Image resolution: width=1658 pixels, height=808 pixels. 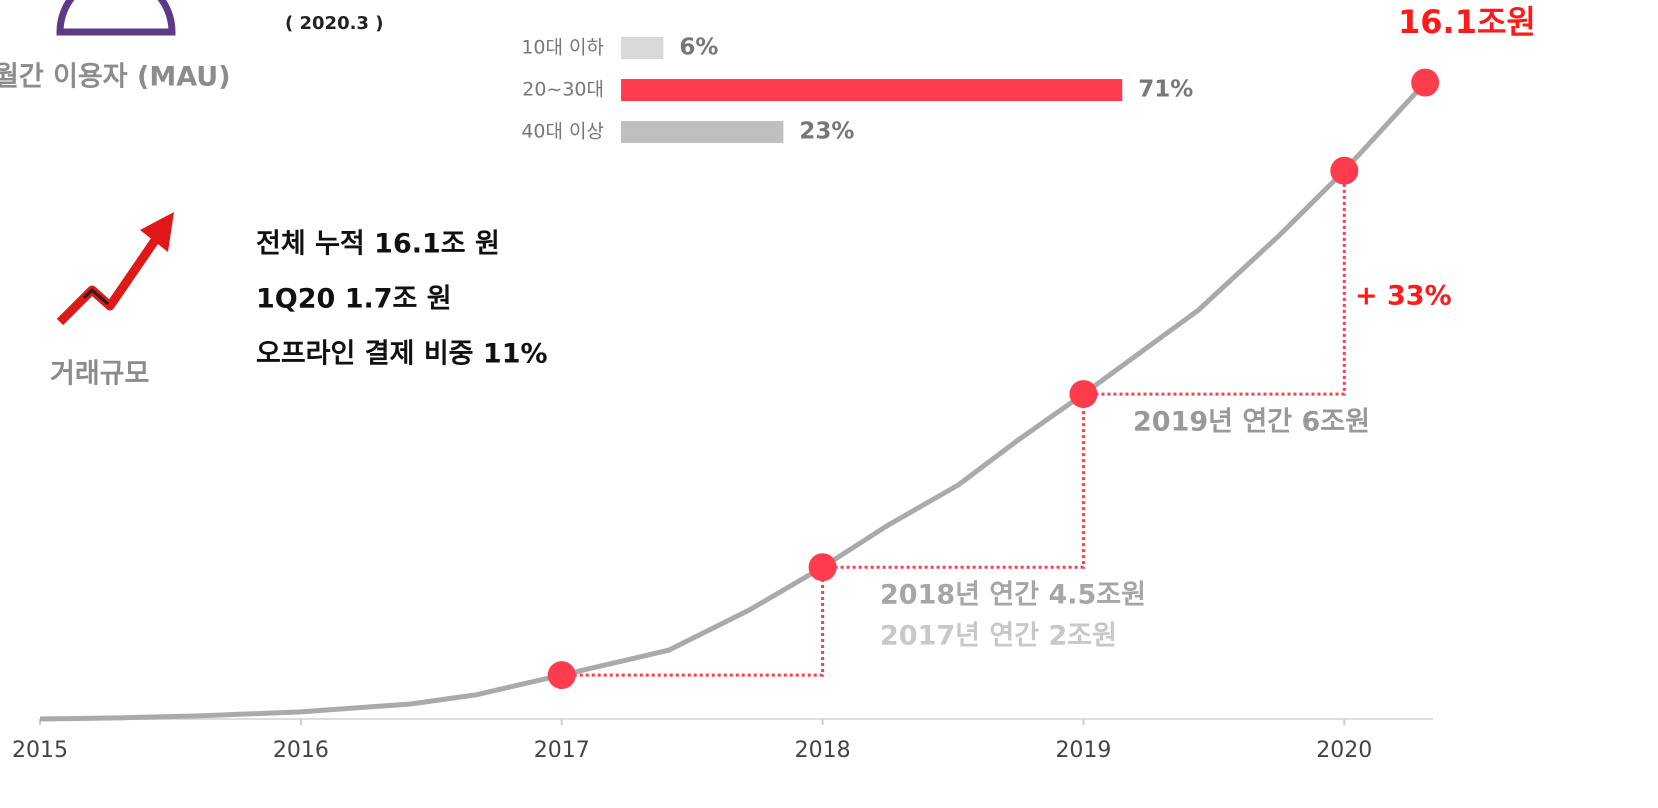 What do you see at coordinates (402, 354) in the screenshot?
I see `summary-line: 오프라인 결제 비중 11%` at bounding box center [402, 354].